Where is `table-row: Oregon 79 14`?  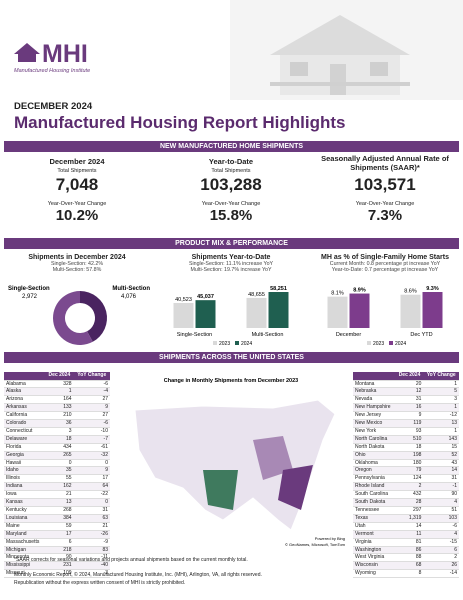
table-row: Oregon 79 14 is located at coordinates (406, 471).